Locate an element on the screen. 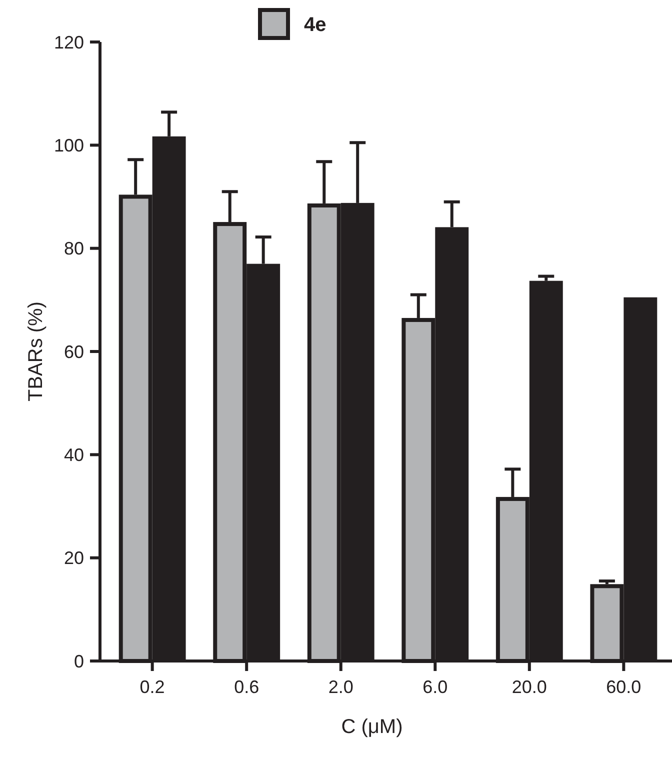  y-tick-label: 20 is located at coordinates (74, 558).